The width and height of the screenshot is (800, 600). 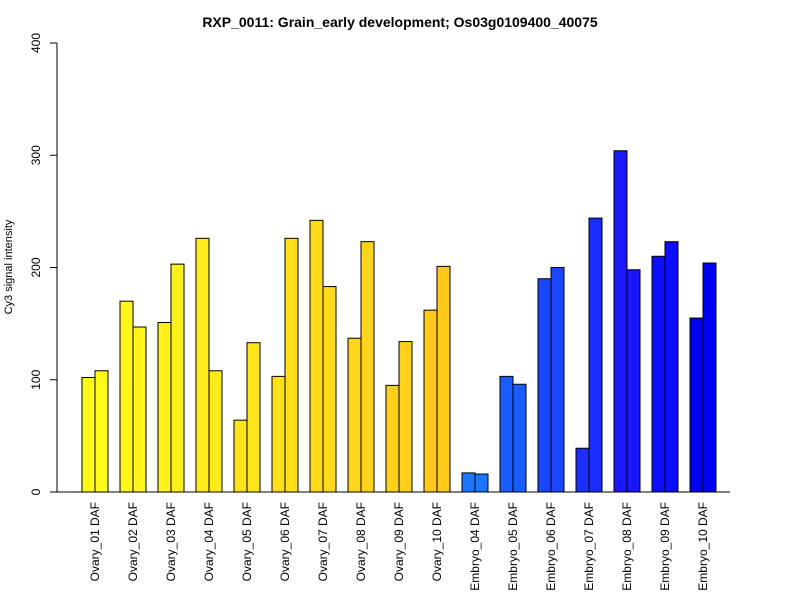 I want to click on x-tick-label: Ovary_01 DAF, so click(x=95, y=541).